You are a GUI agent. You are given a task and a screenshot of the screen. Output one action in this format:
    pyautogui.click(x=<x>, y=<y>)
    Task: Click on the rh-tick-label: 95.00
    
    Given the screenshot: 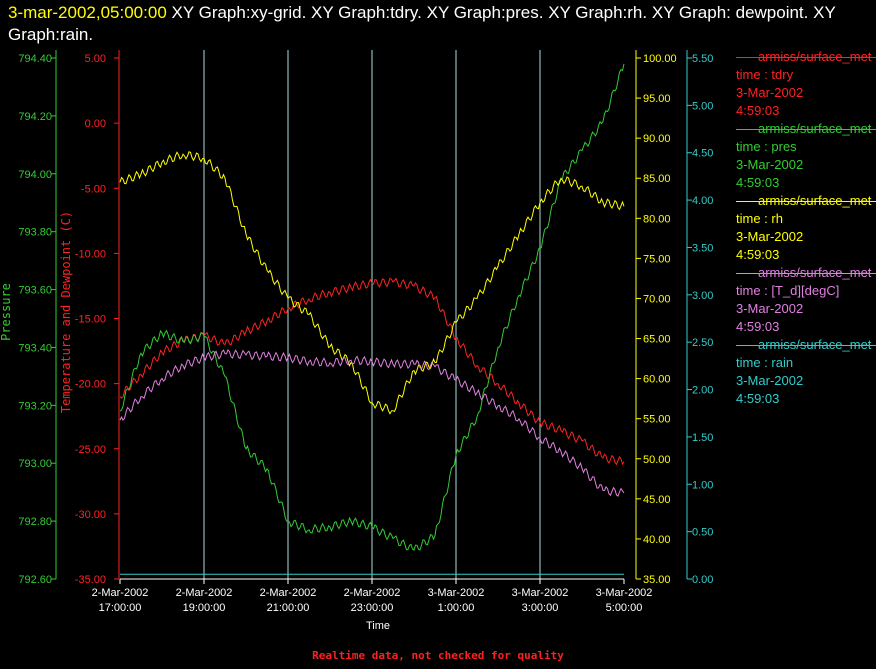 What is the action you would take?
    pyautogui.click(x=657, y=99)
    